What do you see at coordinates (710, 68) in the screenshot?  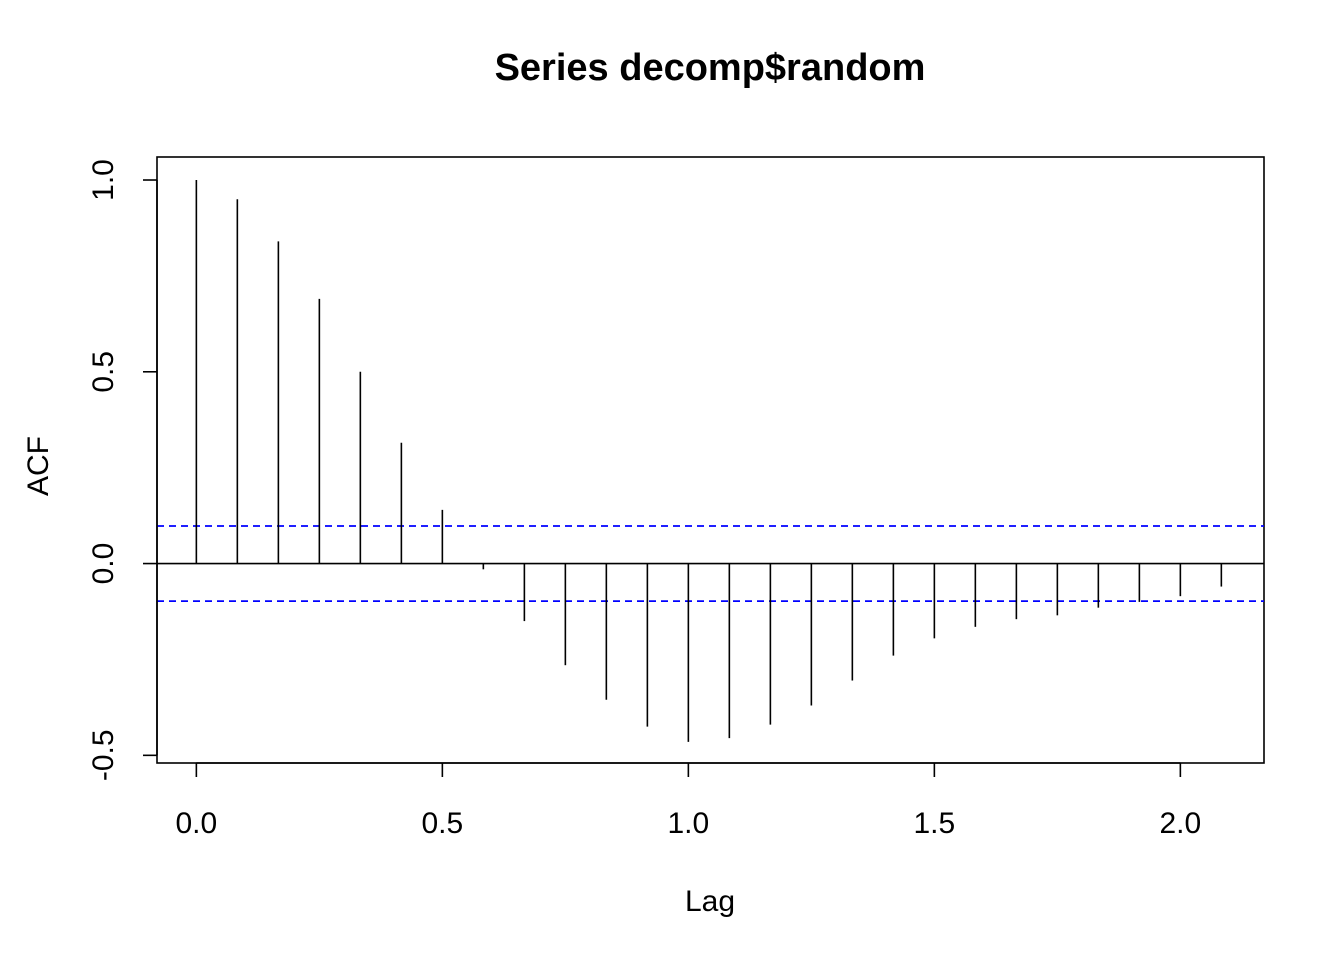 I see `chart-title: Series decomp$random` at bounding box center [710, 68].